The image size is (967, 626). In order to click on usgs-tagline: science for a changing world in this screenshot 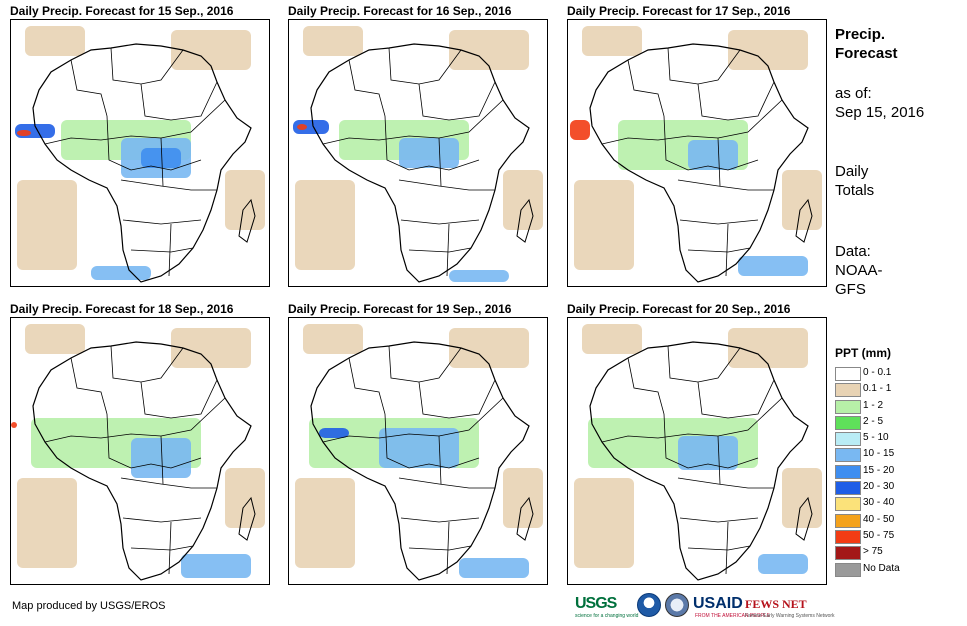, I will do `click(607, 616)`.